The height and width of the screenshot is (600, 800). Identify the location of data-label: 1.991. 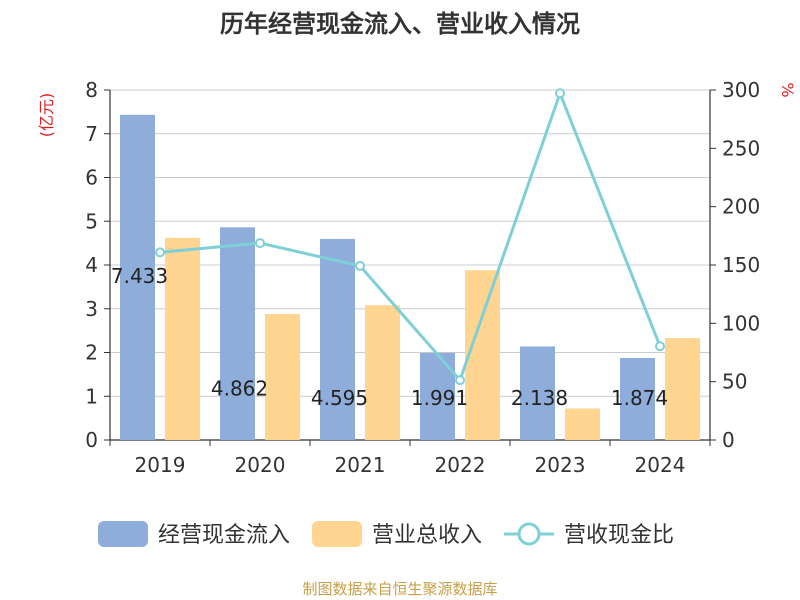
(439, 398).